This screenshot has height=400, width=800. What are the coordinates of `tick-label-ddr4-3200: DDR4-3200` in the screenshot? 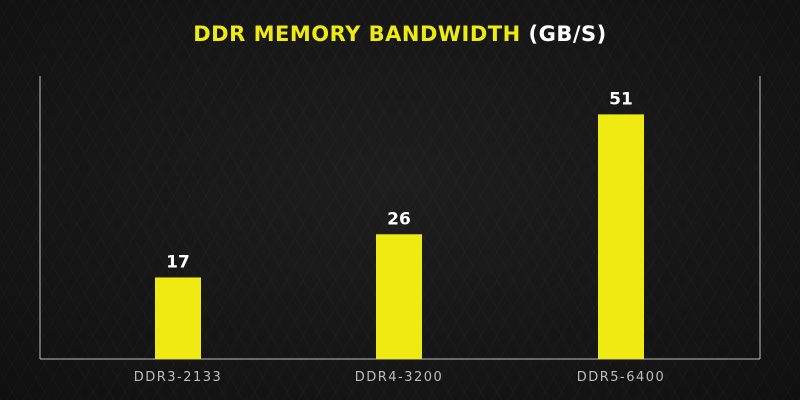 It's located at (399, 377).